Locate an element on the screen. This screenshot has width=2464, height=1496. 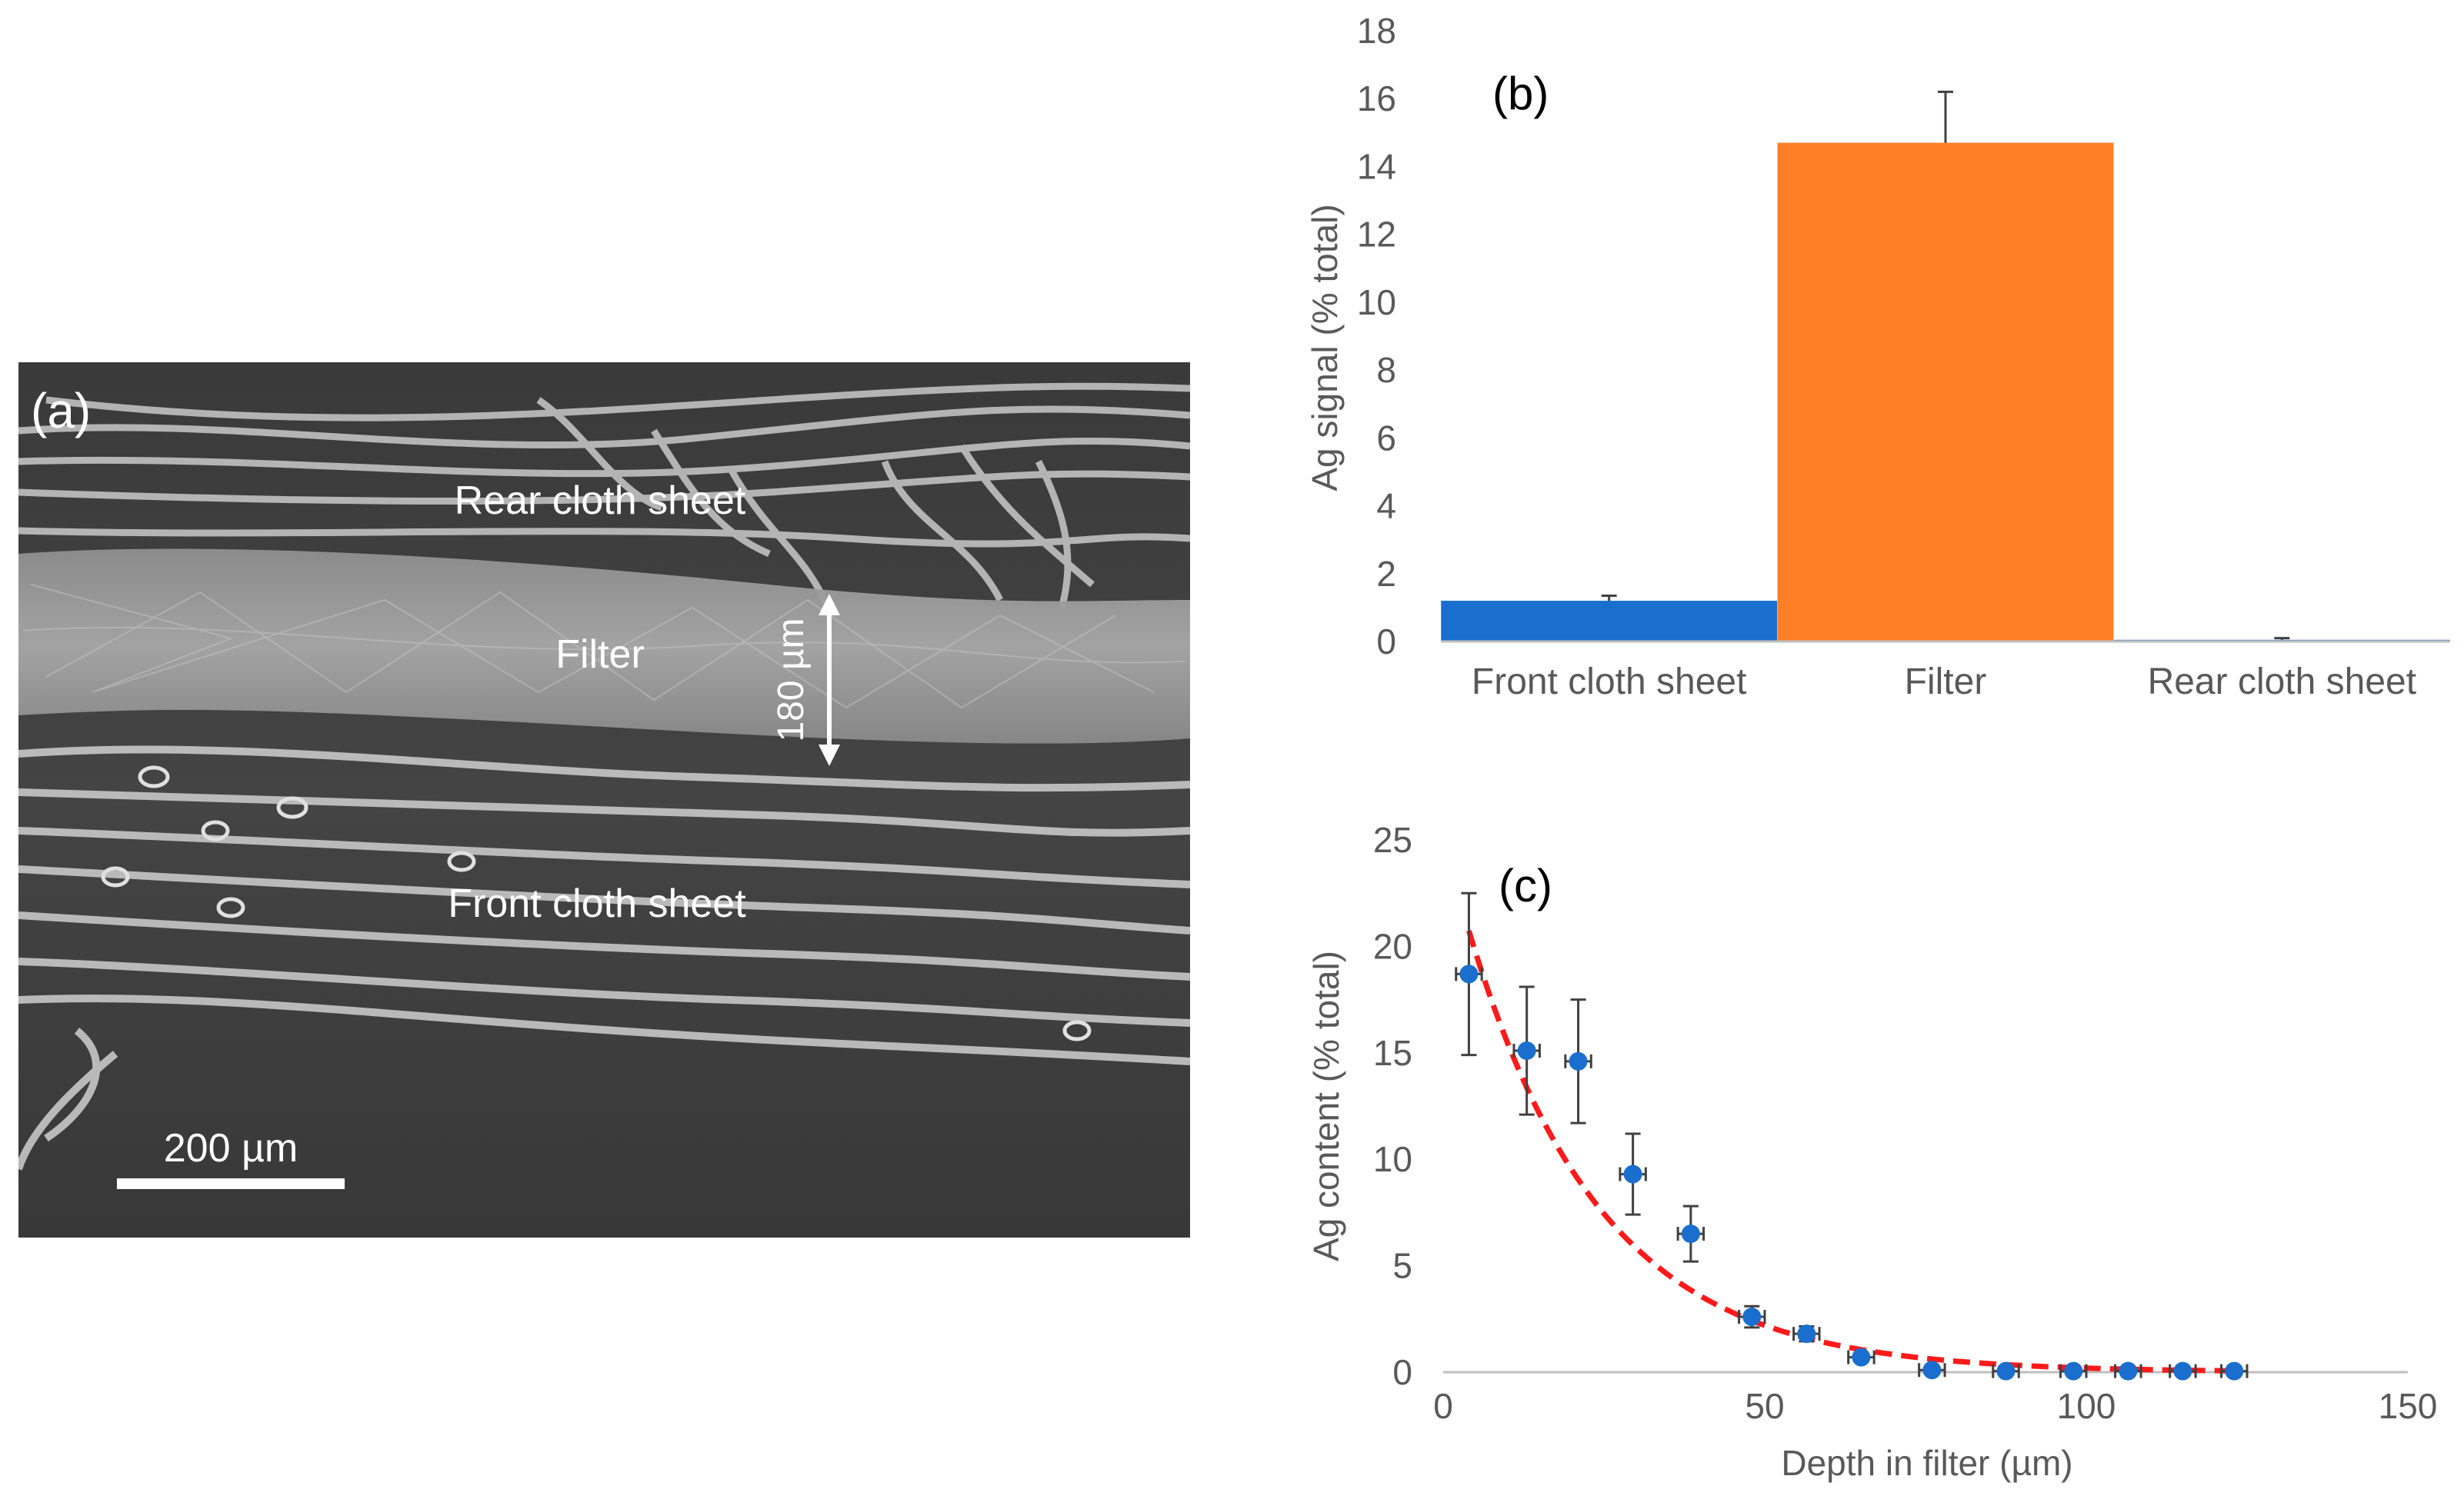
rear-cloth-sheet-label: Rear cloth sheet is located at coordinates (600, 500).